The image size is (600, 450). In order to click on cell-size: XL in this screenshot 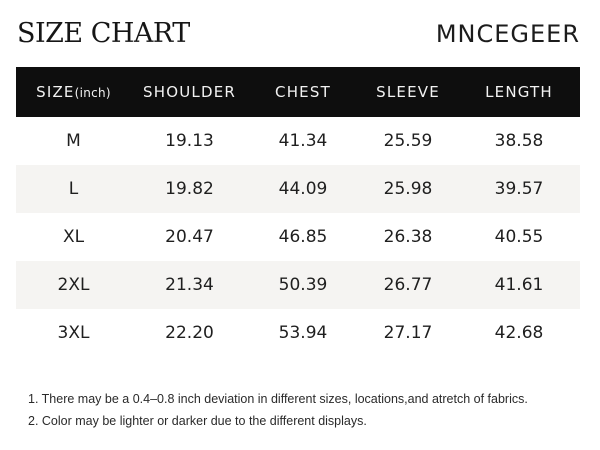, I will do `click(73, 237)`.